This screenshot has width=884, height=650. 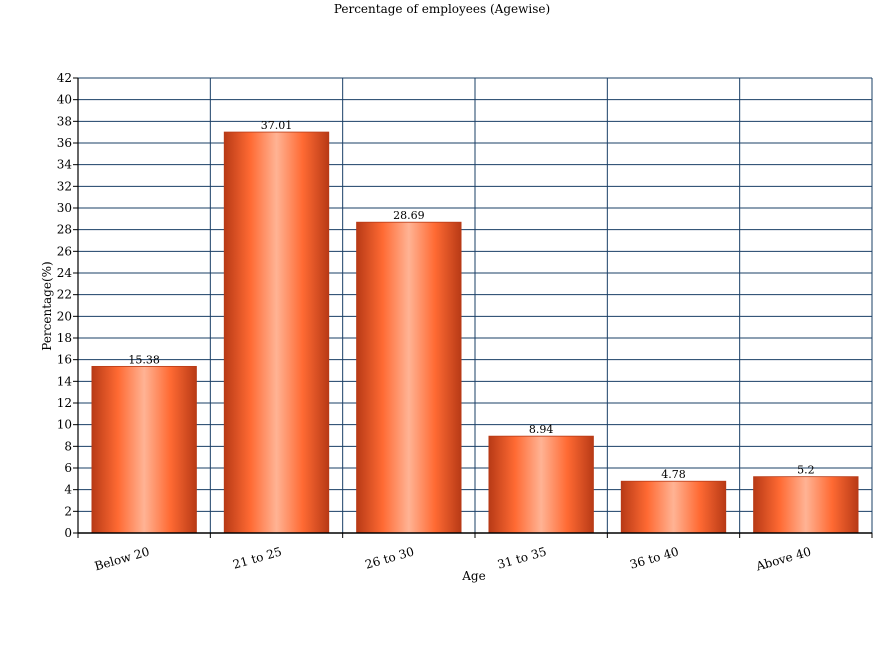 I want to click on chart-title: Percentage of employees (Agewise), so click(x=442, y=9).